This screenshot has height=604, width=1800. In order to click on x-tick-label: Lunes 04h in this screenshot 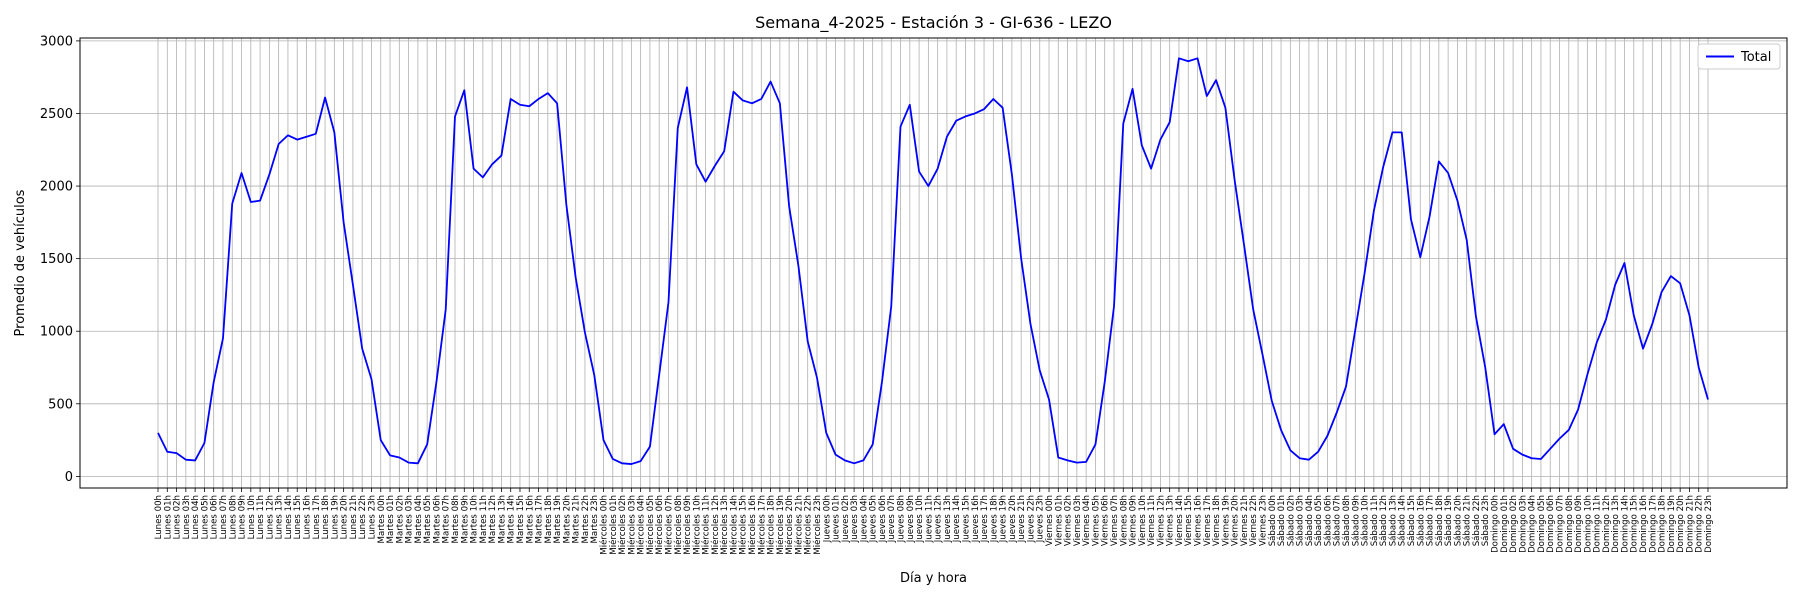, I will do `click(196, 517)`.